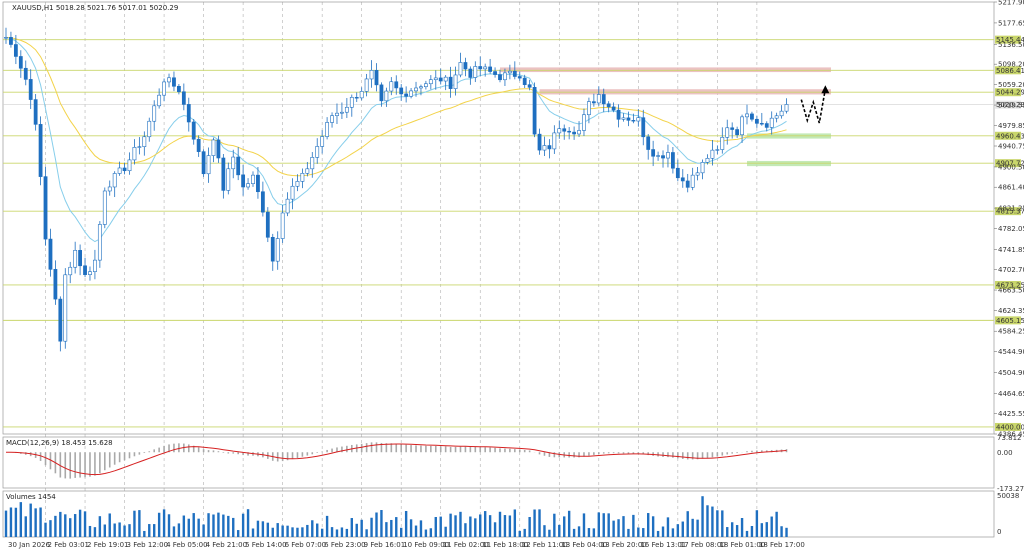 The width and height of the screenshot is (1024, 551). What do you see at coordinates (782, 545) in the screenshot?
I see `time-tick-label: 18 Feb 17:00` at bounding box center [782, 545].